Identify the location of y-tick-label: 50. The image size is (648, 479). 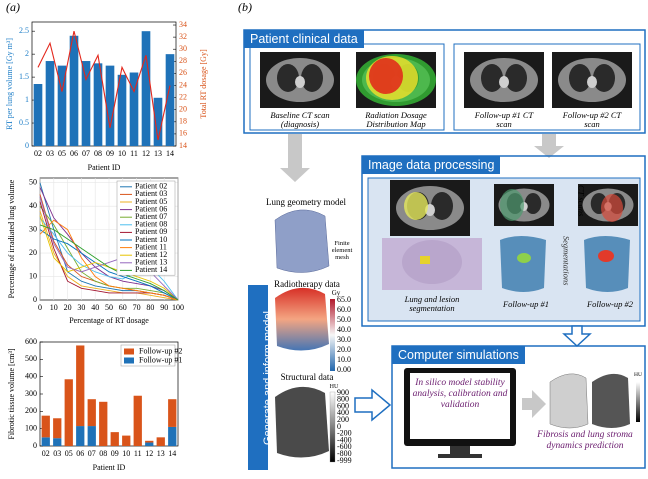
(33, 182).